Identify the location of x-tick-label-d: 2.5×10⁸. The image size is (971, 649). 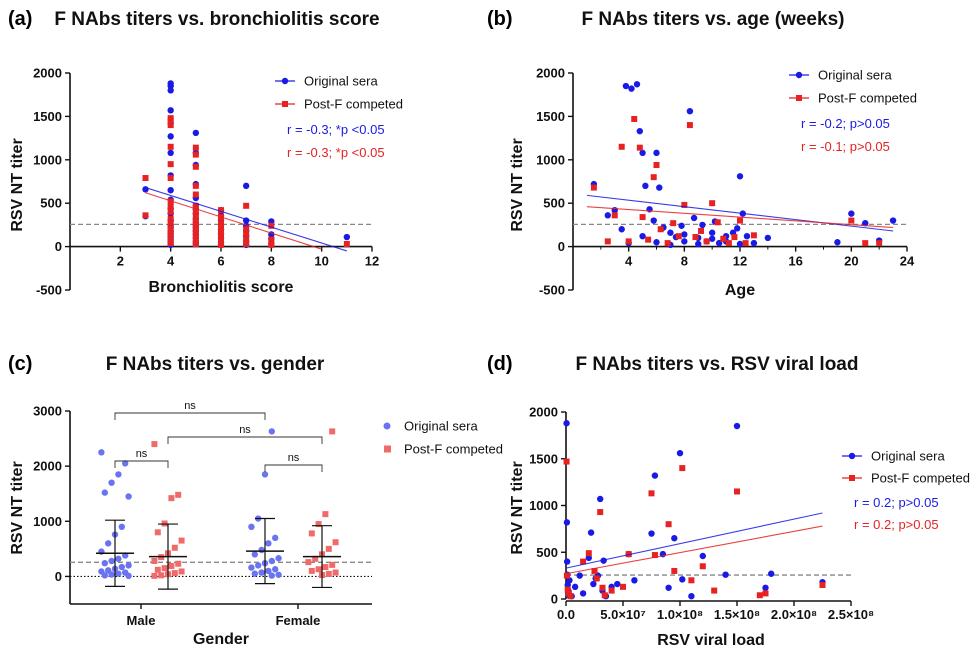
(851, 614).